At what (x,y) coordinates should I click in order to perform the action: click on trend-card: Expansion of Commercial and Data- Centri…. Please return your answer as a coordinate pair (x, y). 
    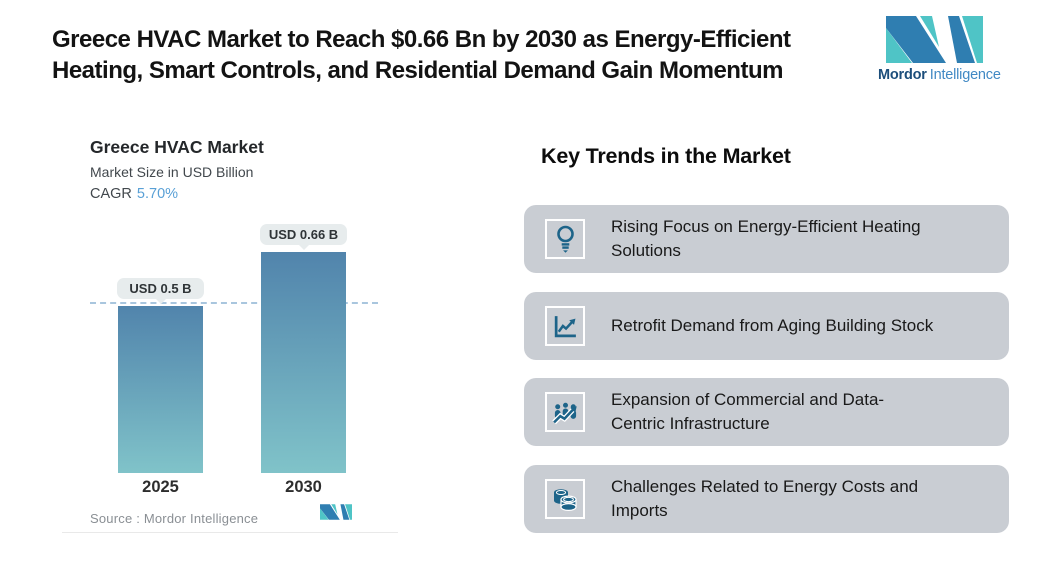
    Looking at the image, I should click on (766, 412).